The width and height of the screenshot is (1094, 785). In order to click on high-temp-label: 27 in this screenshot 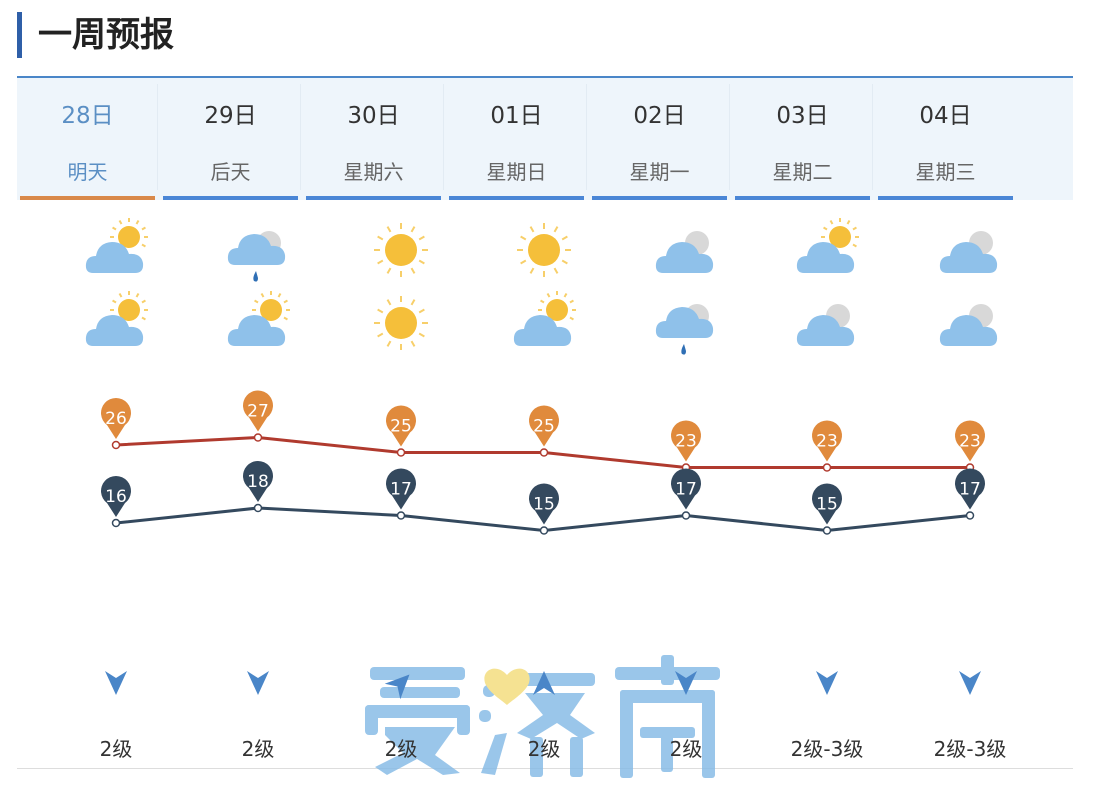, I will do `click(258, 412)`.